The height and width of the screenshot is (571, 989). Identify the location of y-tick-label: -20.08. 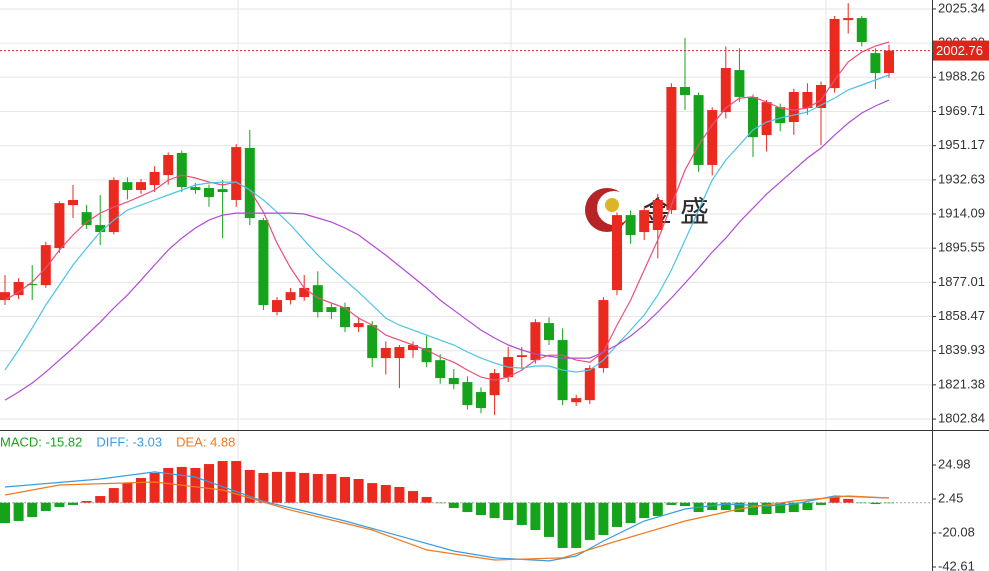
(956, 531).